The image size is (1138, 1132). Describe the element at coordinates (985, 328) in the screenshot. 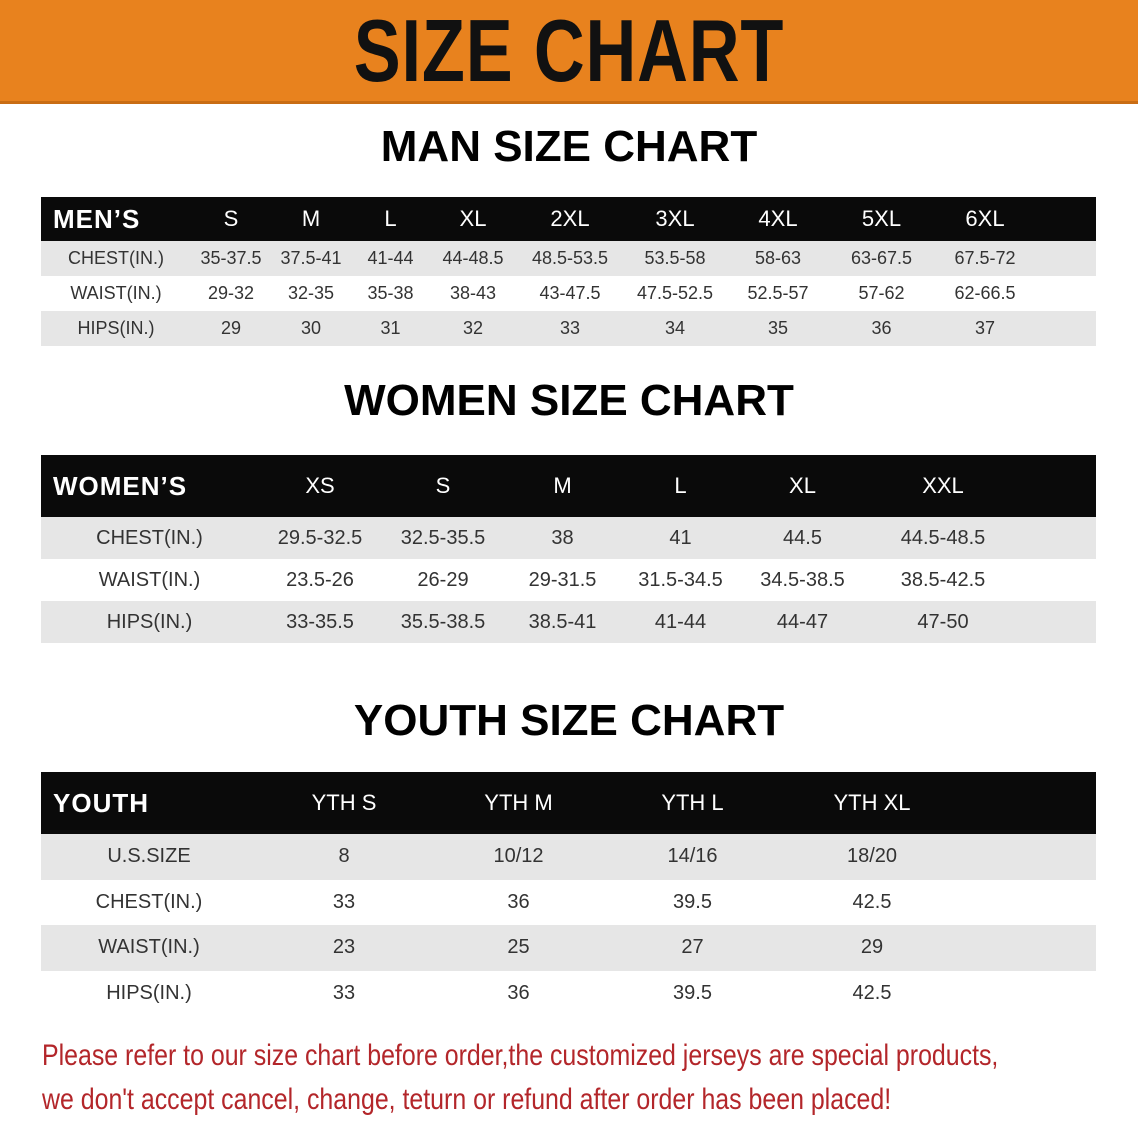

I see `table-cell: 37` at that location.